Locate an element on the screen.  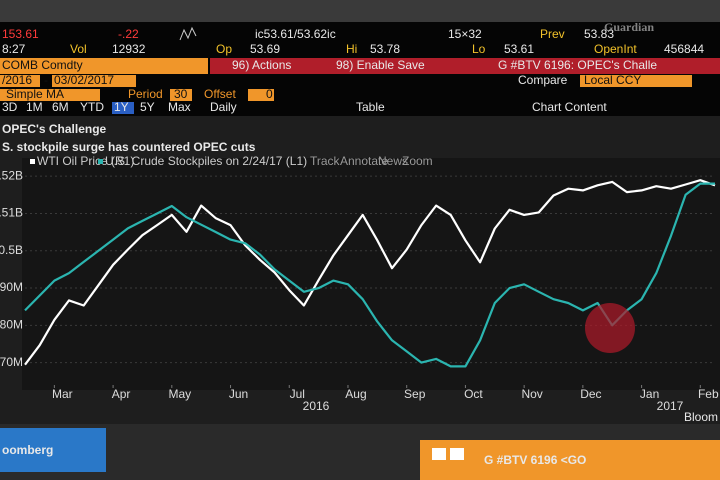
frequency: Daily is located at coordinates (223, 107).